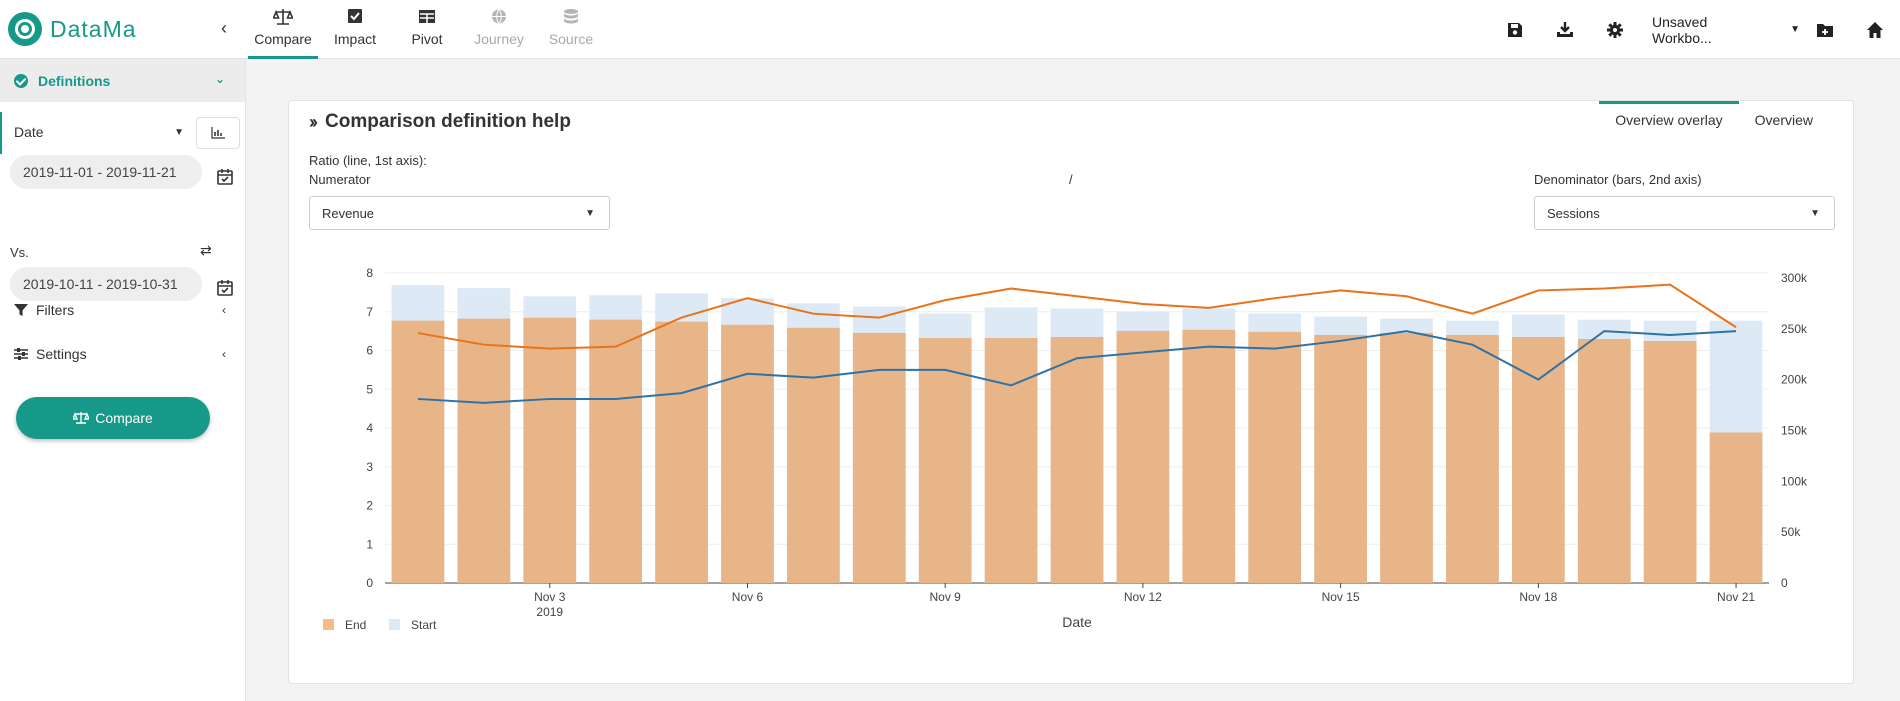 The image size is (1900, 701). I want to click on x-tick-label: Nov 15, so click(1341, 597).